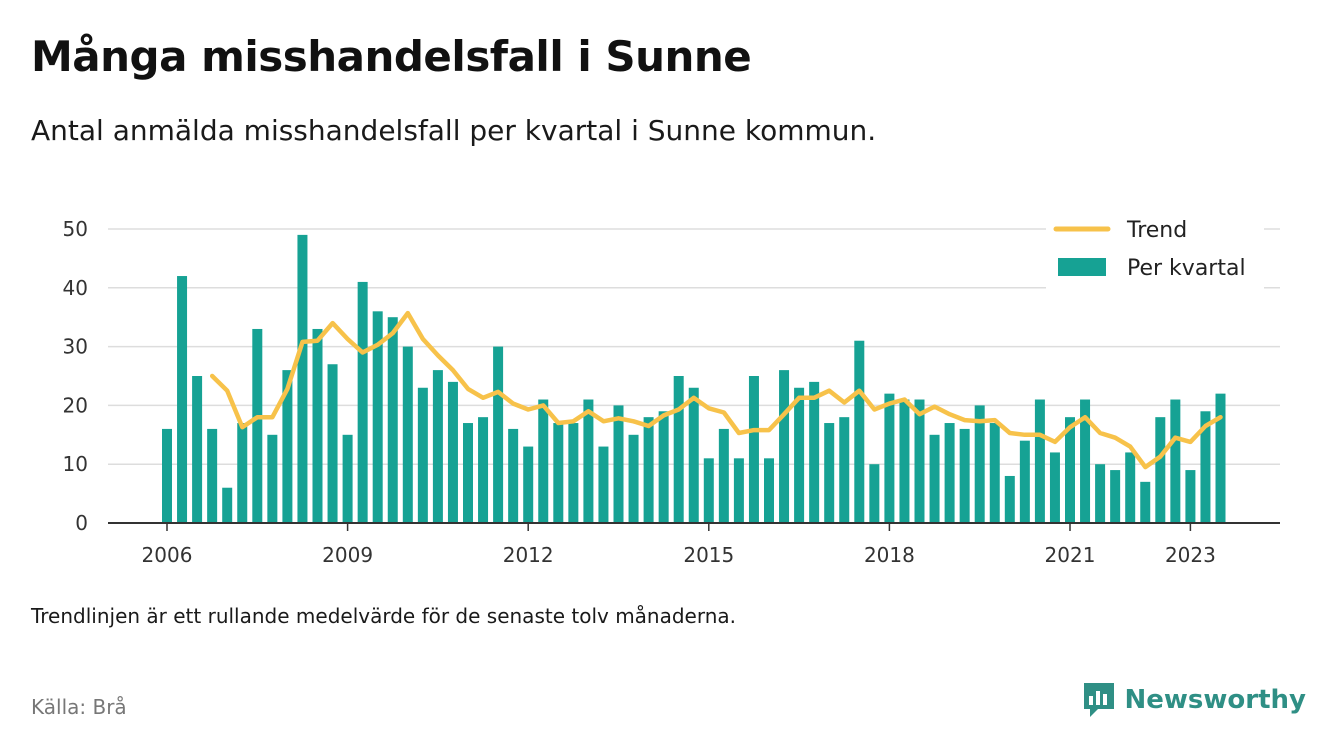 The width and height of the screenshot is (1340, 753). What do you see at coordinates (391, 56) in the screenshot?
I see `chart-title: Många misshandelsfall i Sunne` at bounding box center [391, 56].